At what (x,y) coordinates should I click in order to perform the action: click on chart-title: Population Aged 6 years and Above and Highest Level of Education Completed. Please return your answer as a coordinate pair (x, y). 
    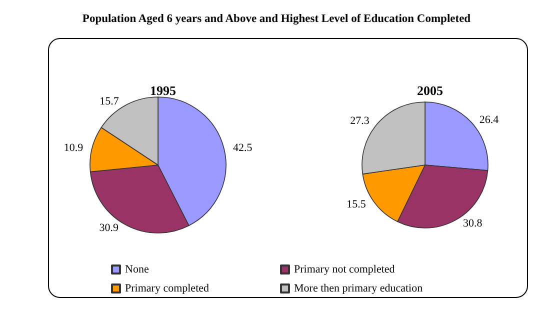
    Looking at the image, I should click on (277, 19).